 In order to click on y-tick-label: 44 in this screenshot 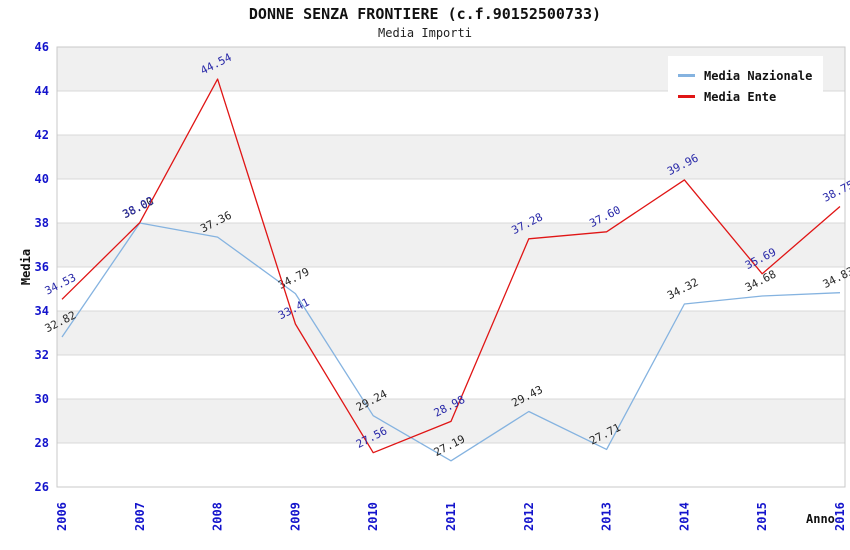, I will do `click(42, 91)`.